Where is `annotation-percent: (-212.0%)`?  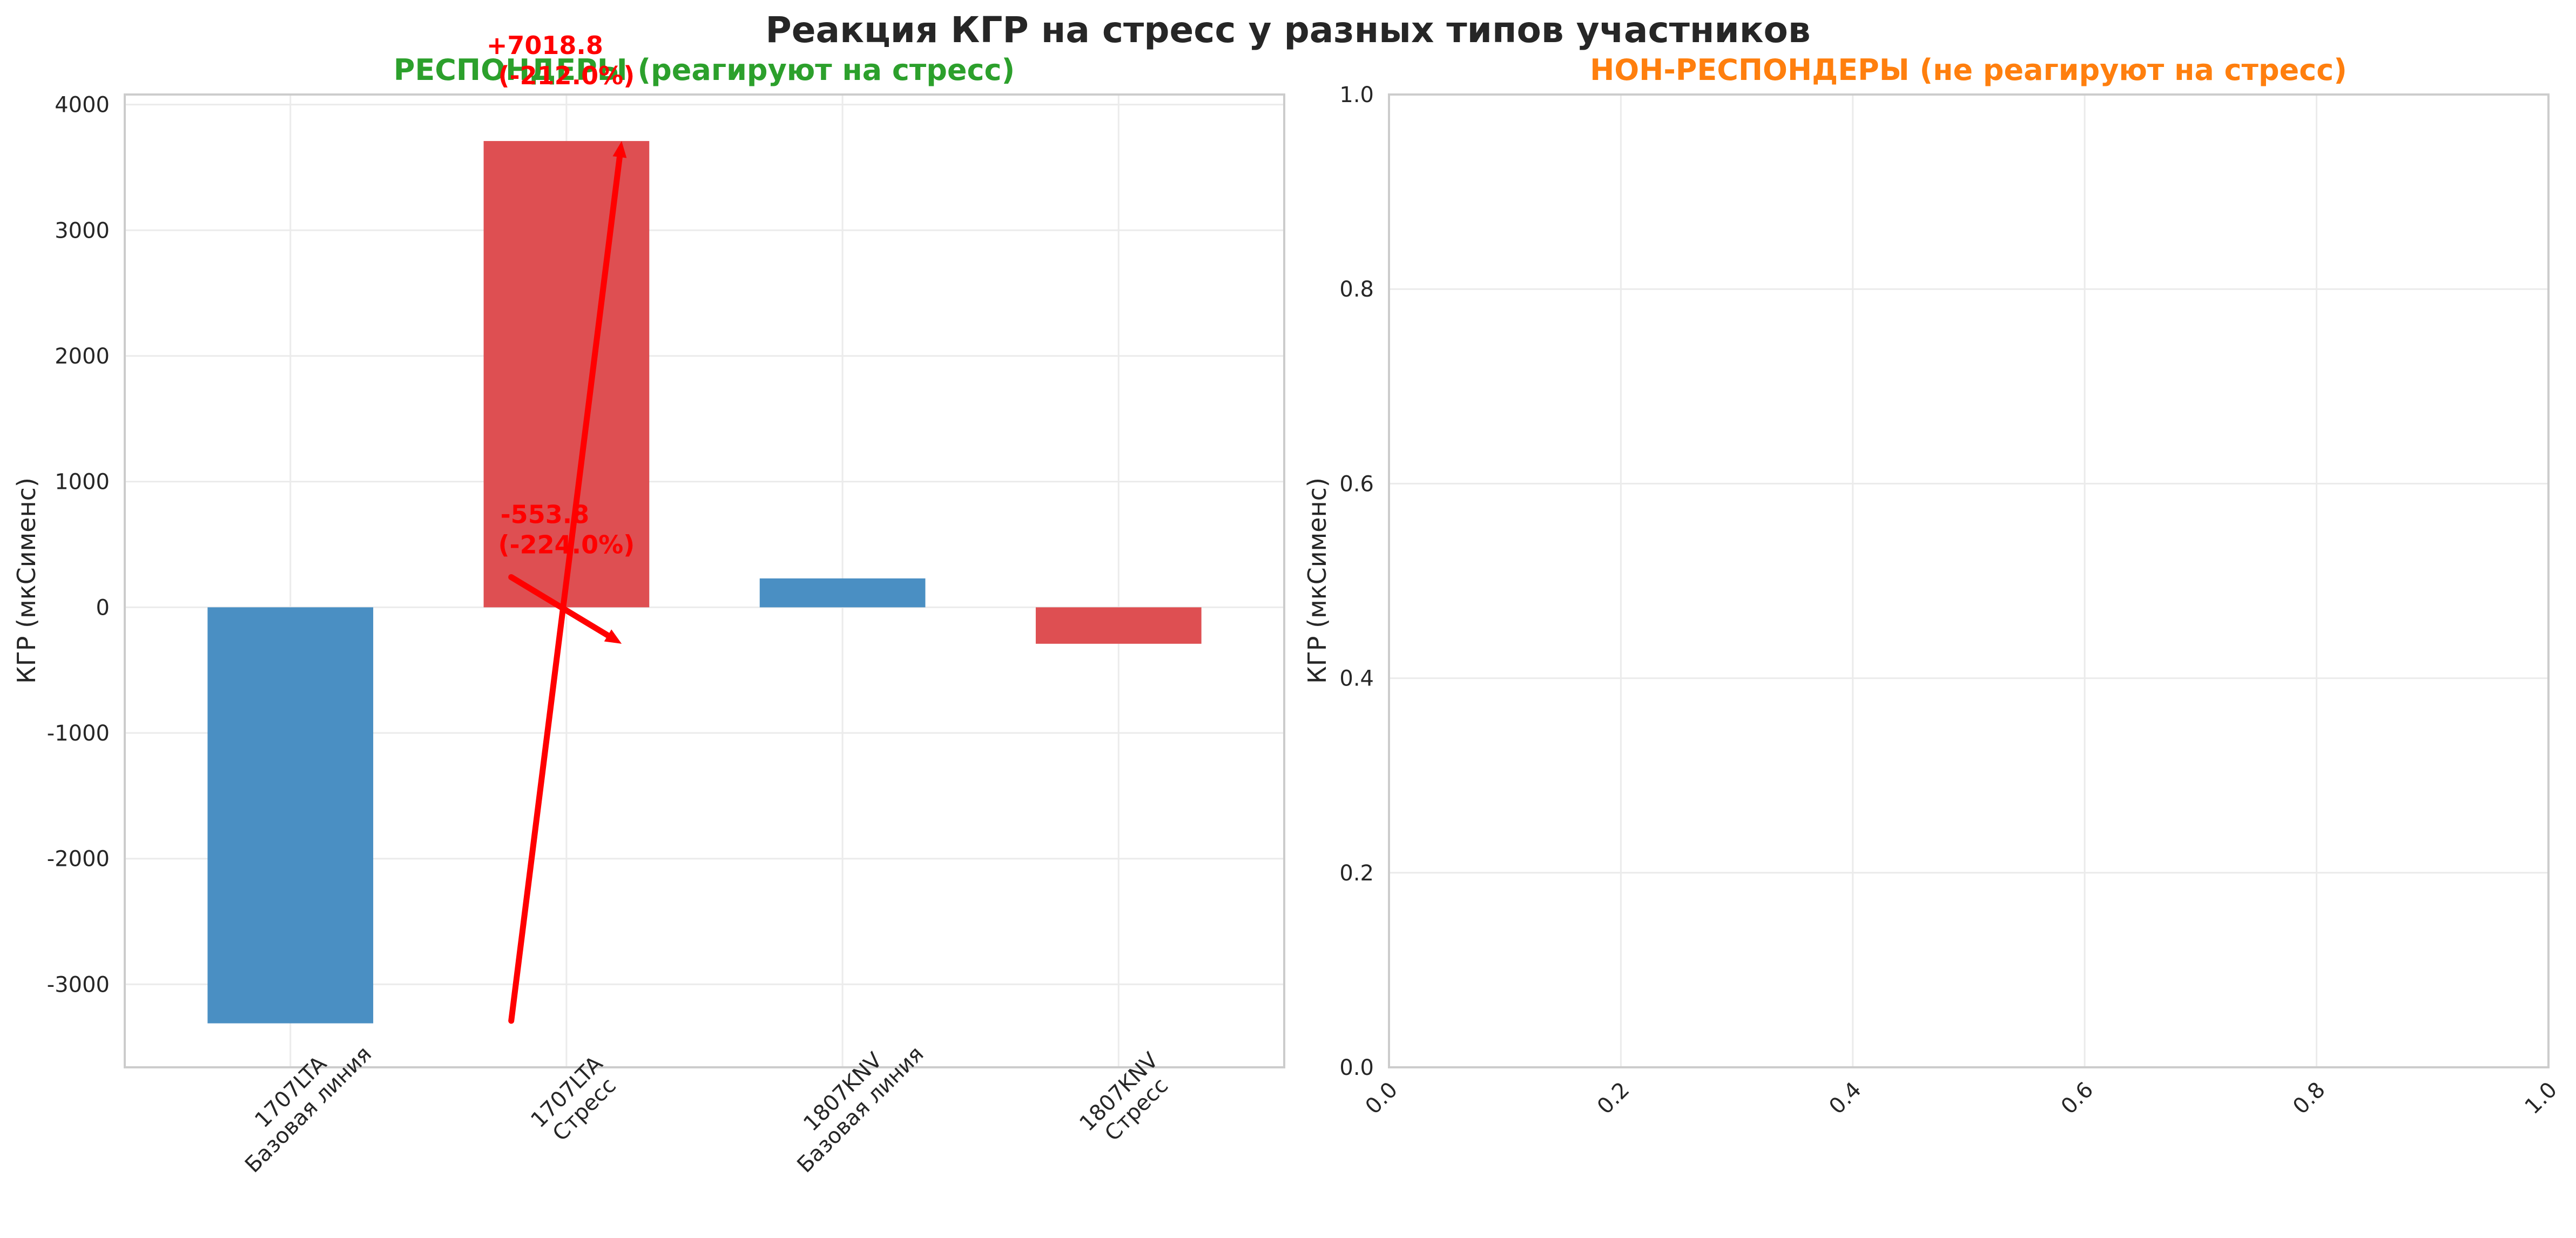 annotation-percent: (-212.0%) is located at coordinates (566, 75).